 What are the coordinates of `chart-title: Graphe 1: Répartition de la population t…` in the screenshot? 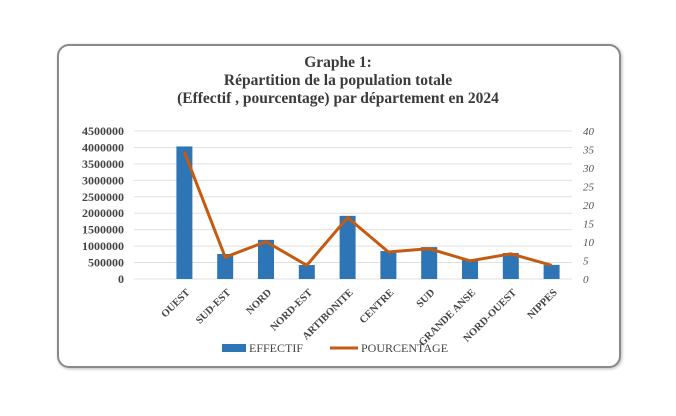 It's located at (338, 81).